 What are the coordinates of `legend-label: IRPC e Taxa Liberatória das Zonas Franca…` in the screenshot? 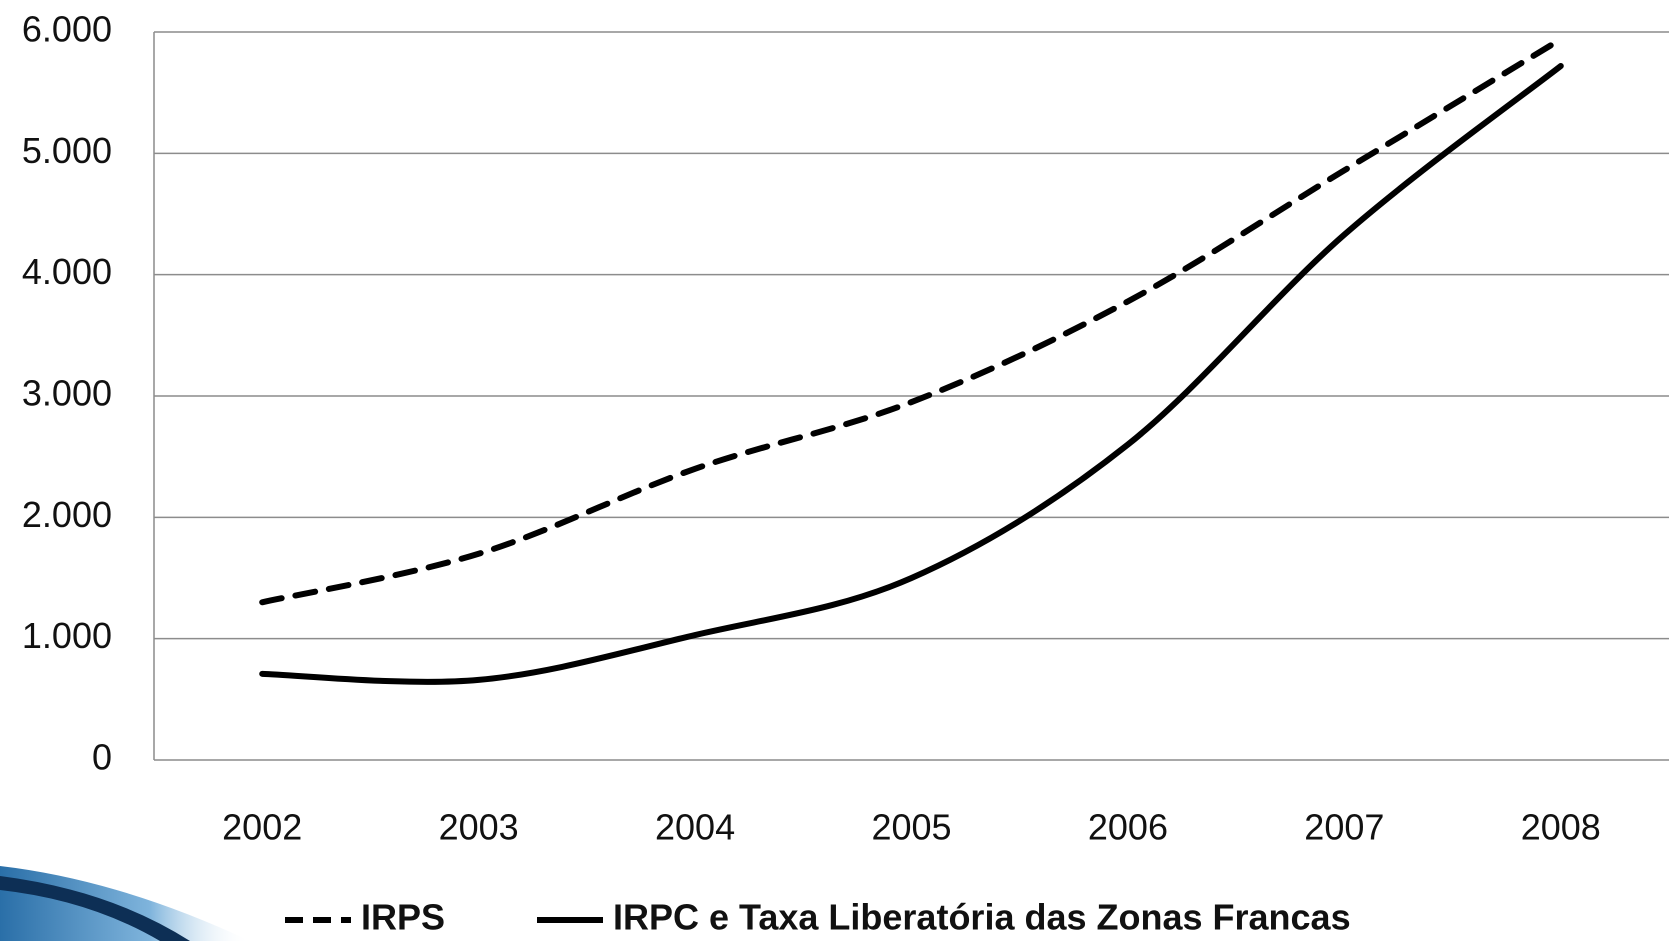 It's located at (982, 917).